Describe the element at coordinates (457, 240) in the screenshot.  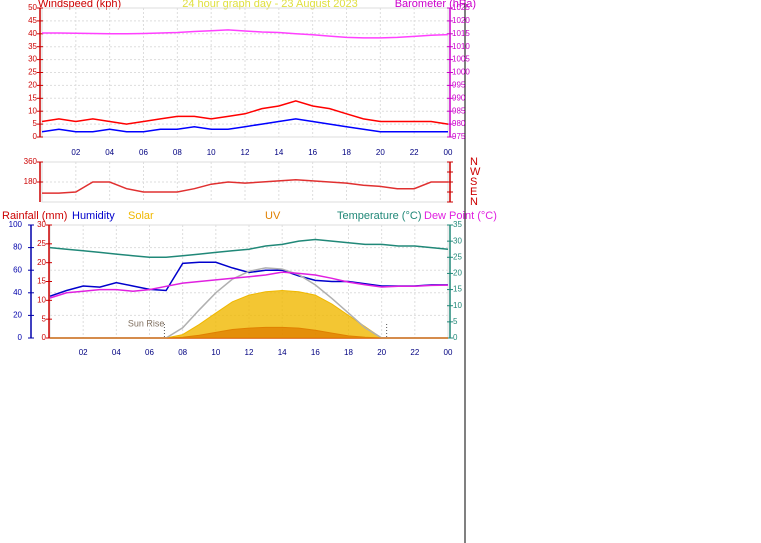
I see `y3-tick-label: 30` at that location.